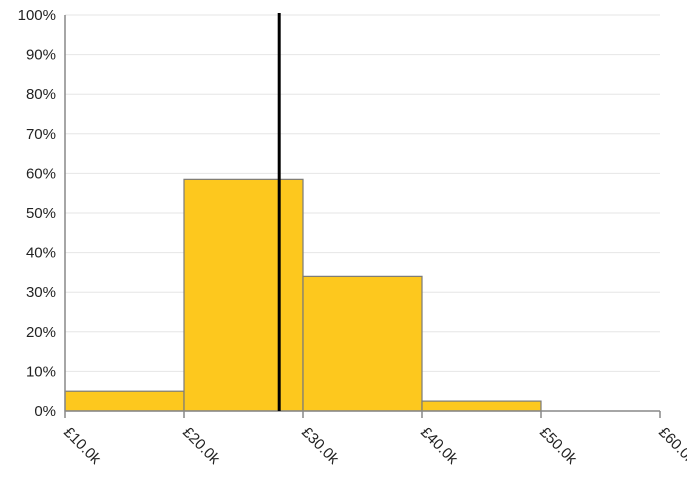 The height and width of the screenshot is (481, 687). I want to click on x-tick-label: £10.0k, so click(82, 446).